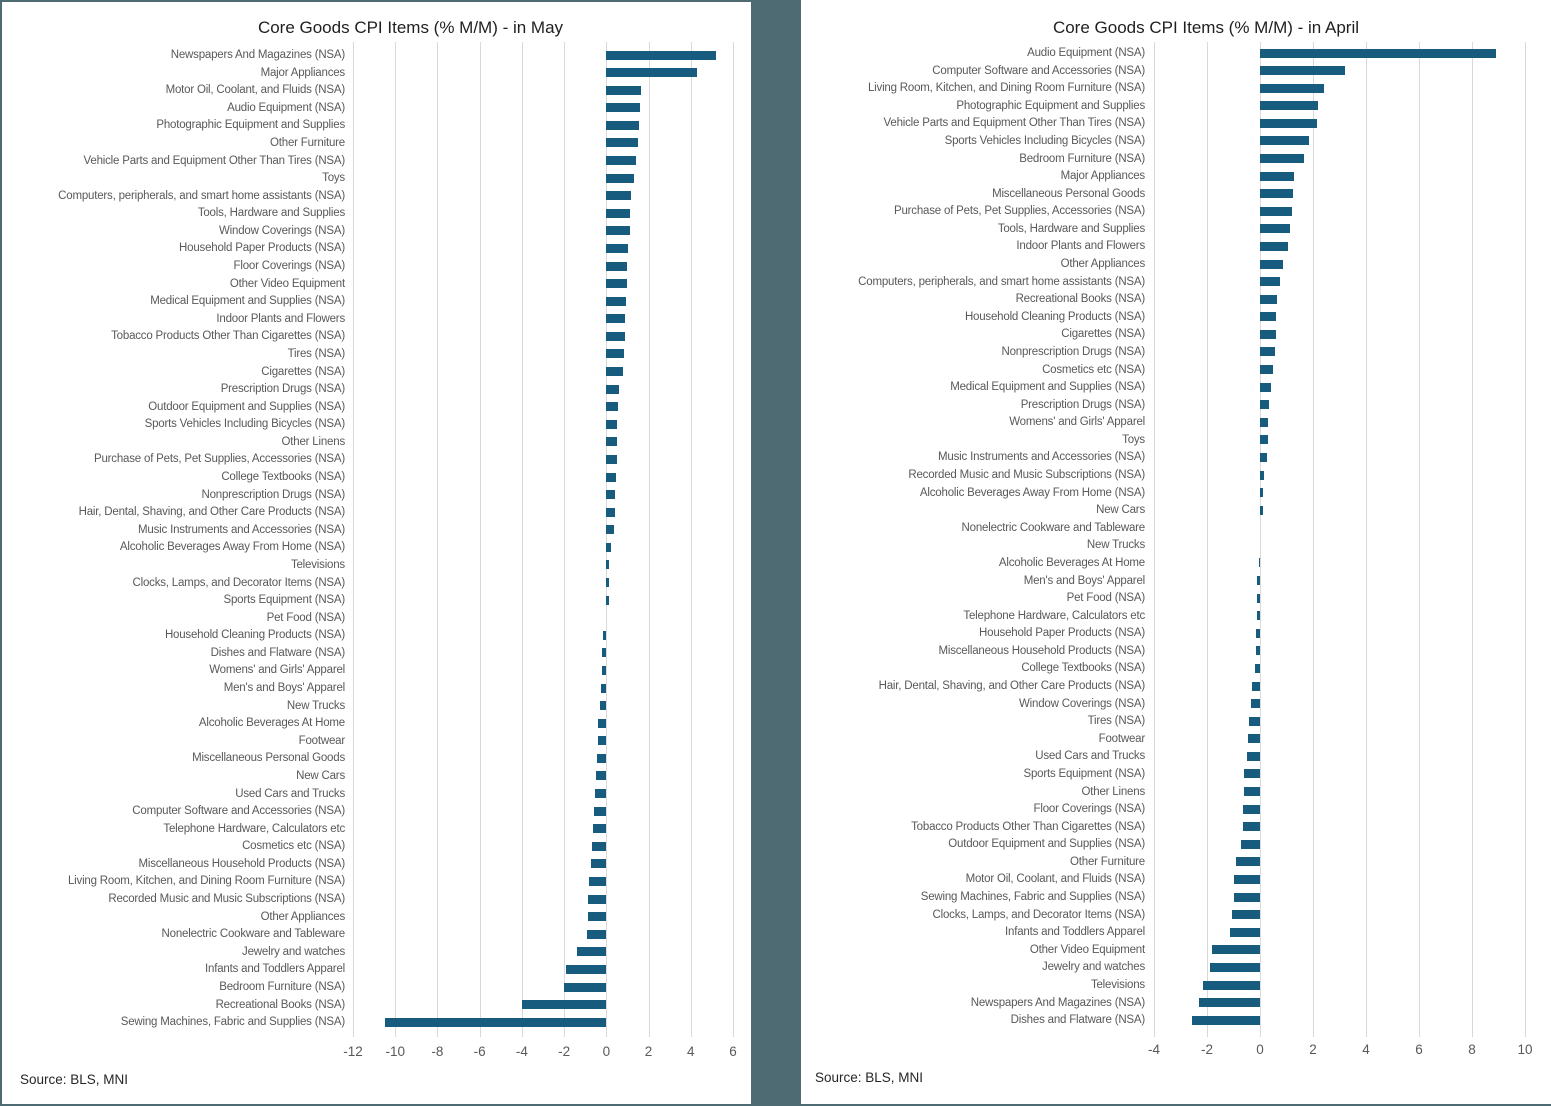 This screenshot has width=1551, height=1106. Describe the element at coordinates (1090, 756) in the screenshot. I see `category-label: Used Cars and Trucks` at that location.